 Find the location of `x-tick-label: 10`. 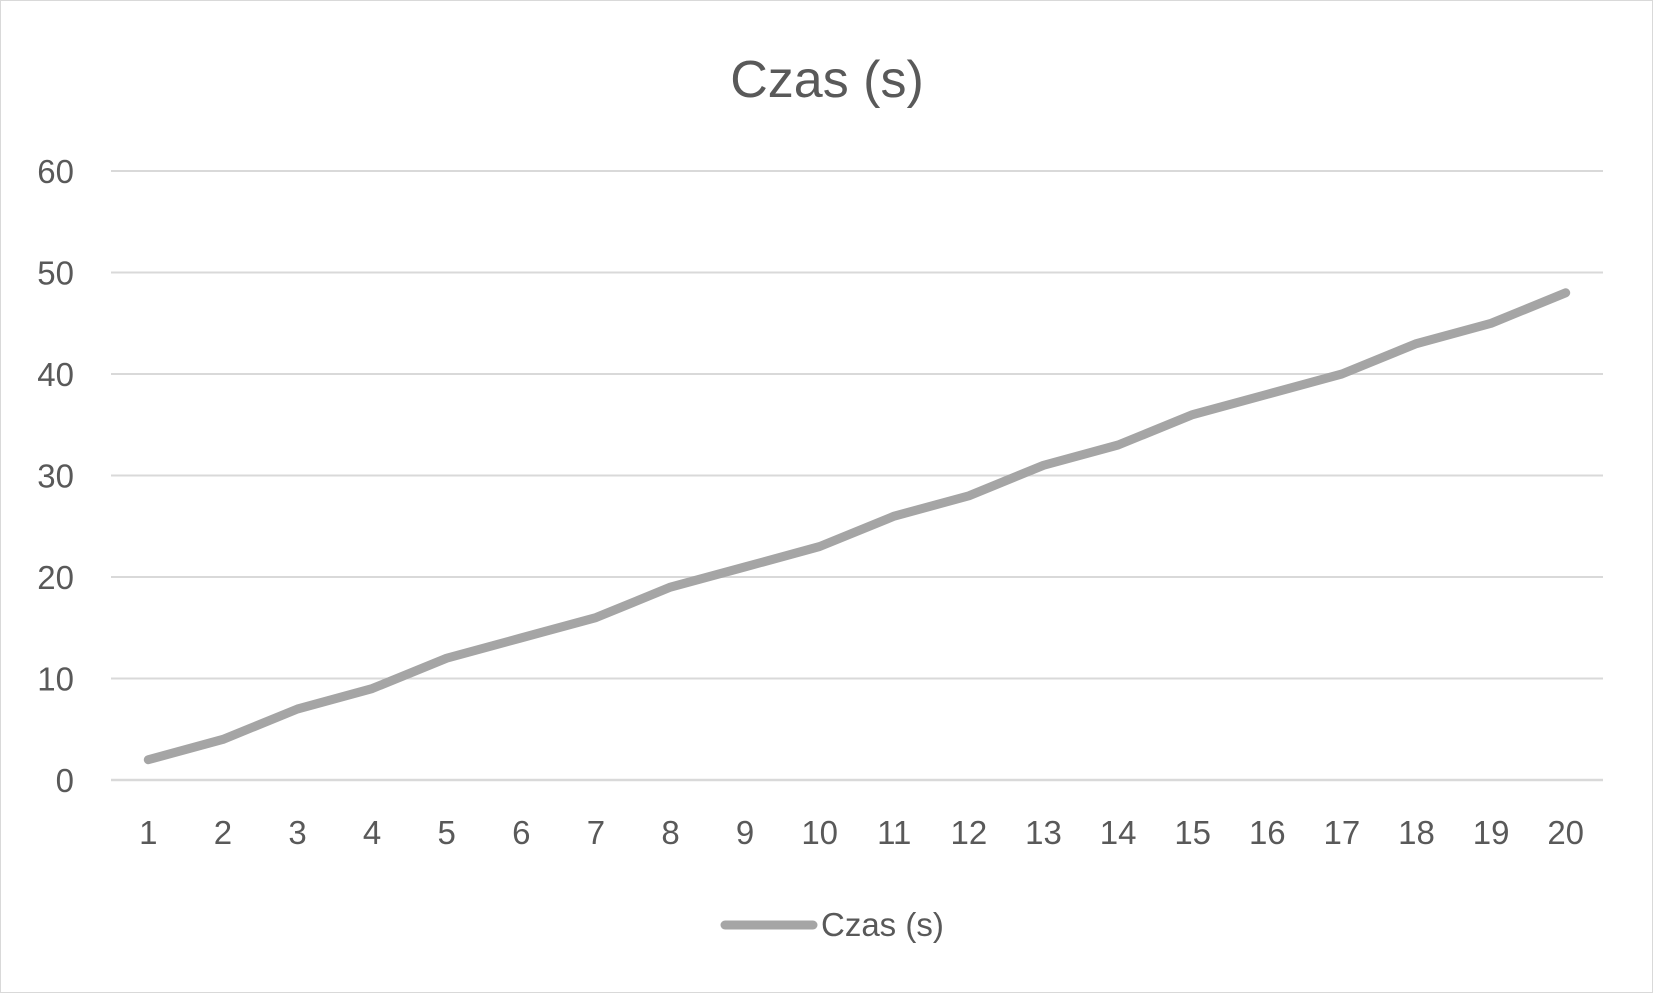

x-tick-label: 10 is located at coordinates (819, 832).